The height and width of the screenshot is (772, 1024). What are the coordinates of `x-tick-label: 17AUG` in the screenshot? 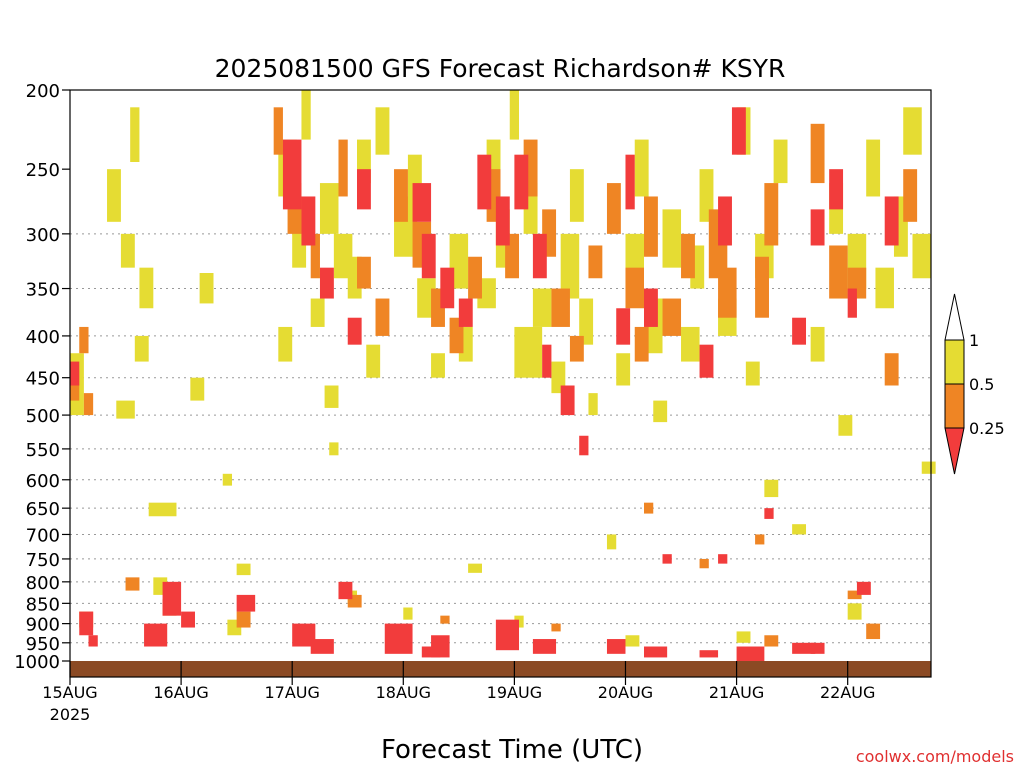 It's located at (291, 692).